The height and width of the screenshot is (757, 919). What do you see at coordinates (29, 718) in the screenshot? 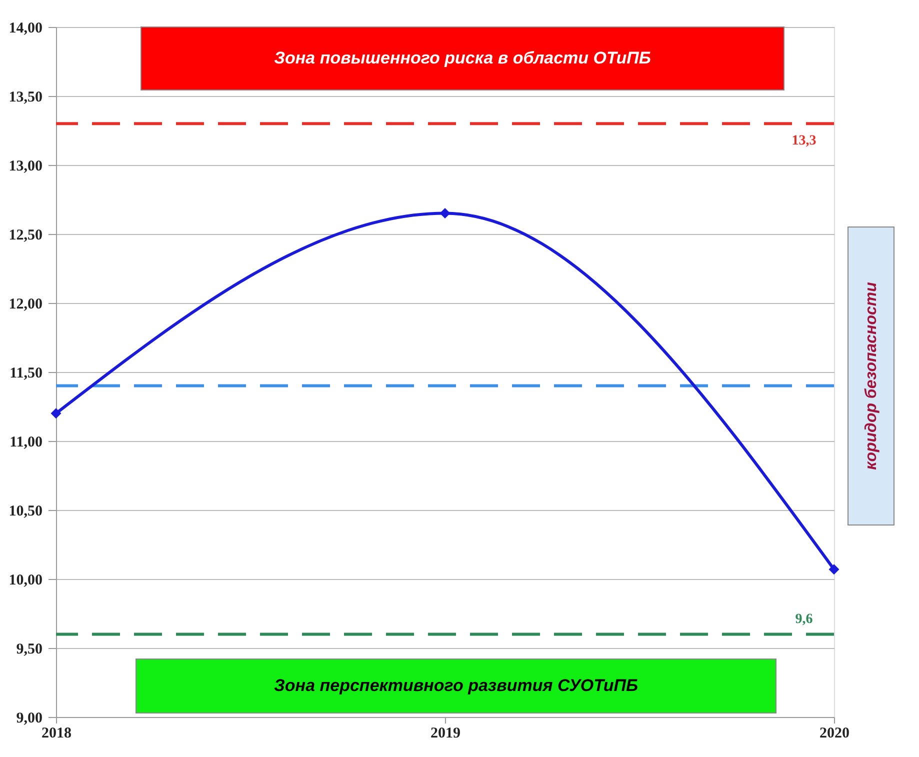
I see `y-tick-label: 9,00` at bounding box center [29, 718].